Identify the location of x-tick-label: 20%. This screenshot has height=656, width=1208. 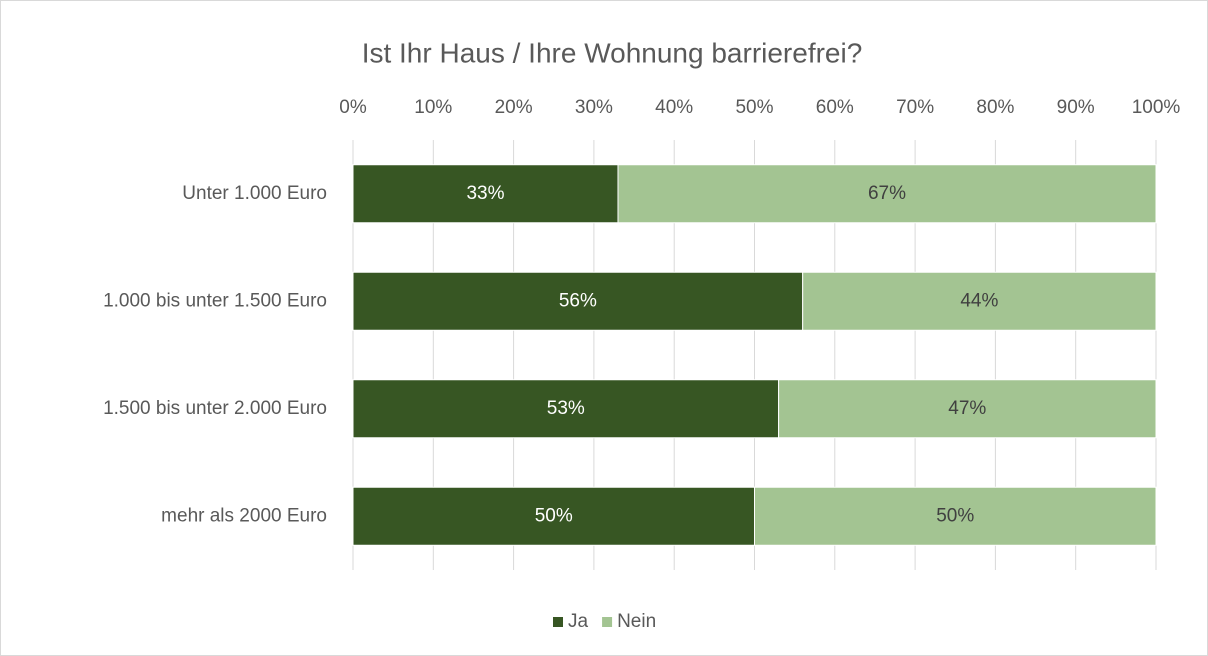
(514, 107).